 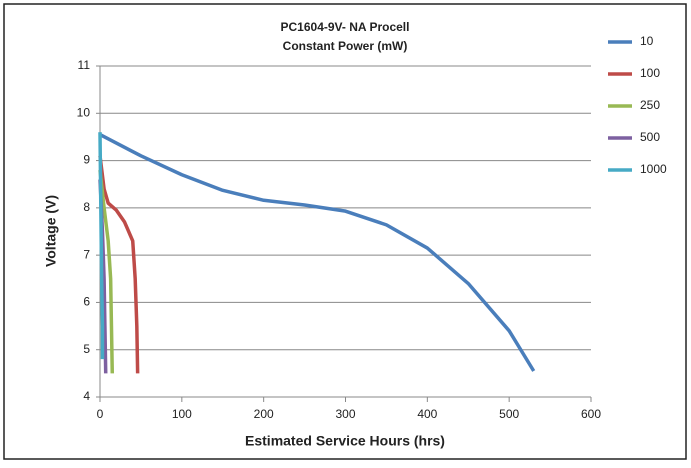 What do you see at coordinates (86, 207) in the screenshot?
I see `y-tick-label: 8` at bounding box center [86, 207].